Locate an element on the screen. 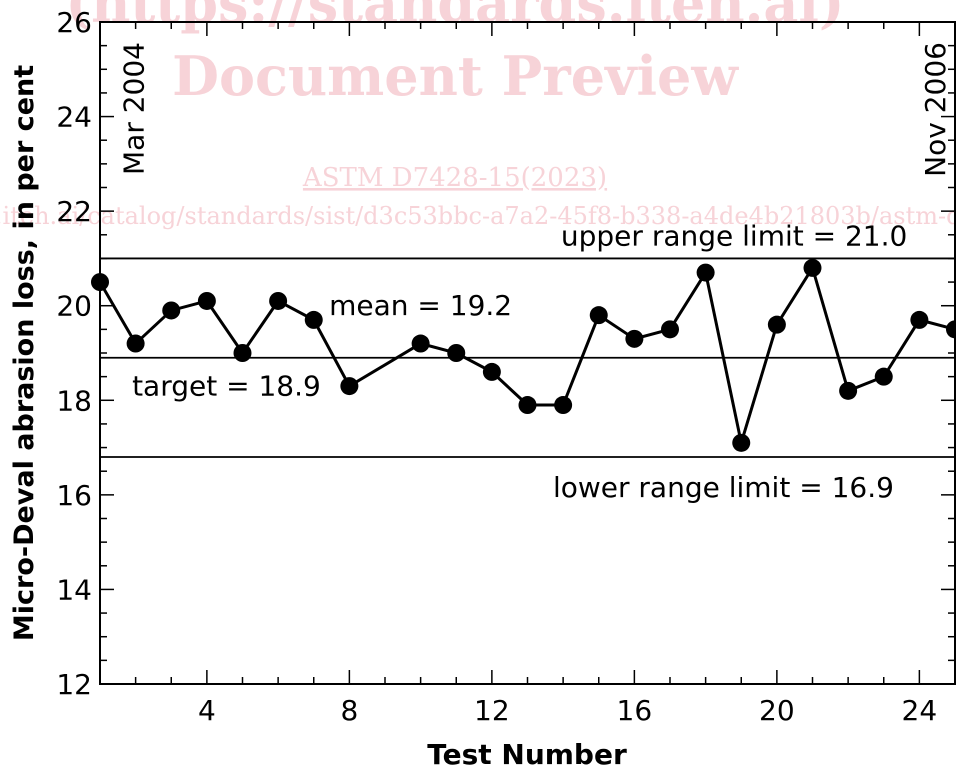  watermark-line-1: (https://standards.iteh.ai) is located at coordinates (455, 17).